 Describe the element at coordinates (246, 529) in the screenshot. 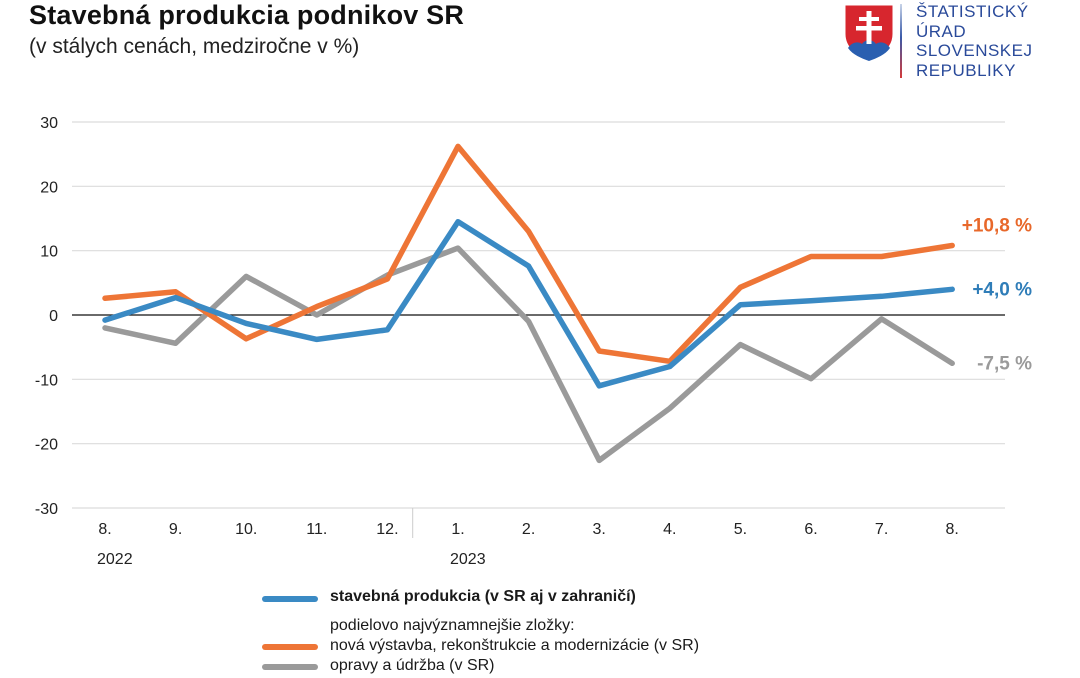

I see `x-tick-label: 10.` at that location.